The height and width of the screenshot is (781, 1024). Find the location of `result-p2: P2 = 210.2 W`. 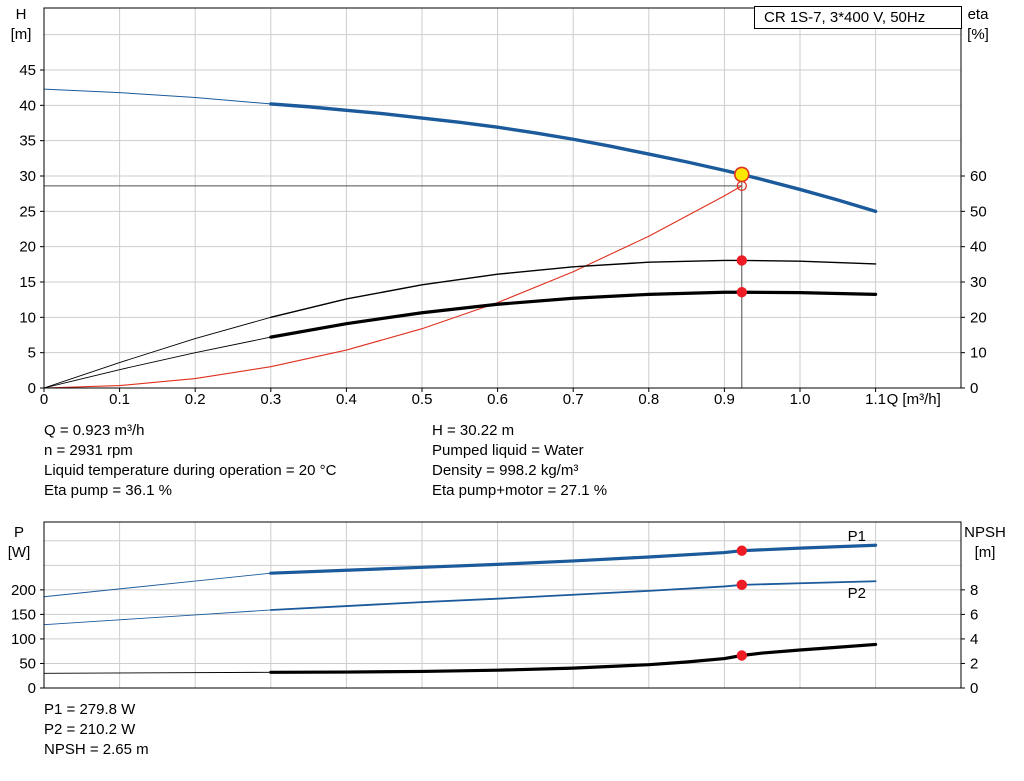

result-p2: P2 = 210.2 W is located at coordinates (90, 729).